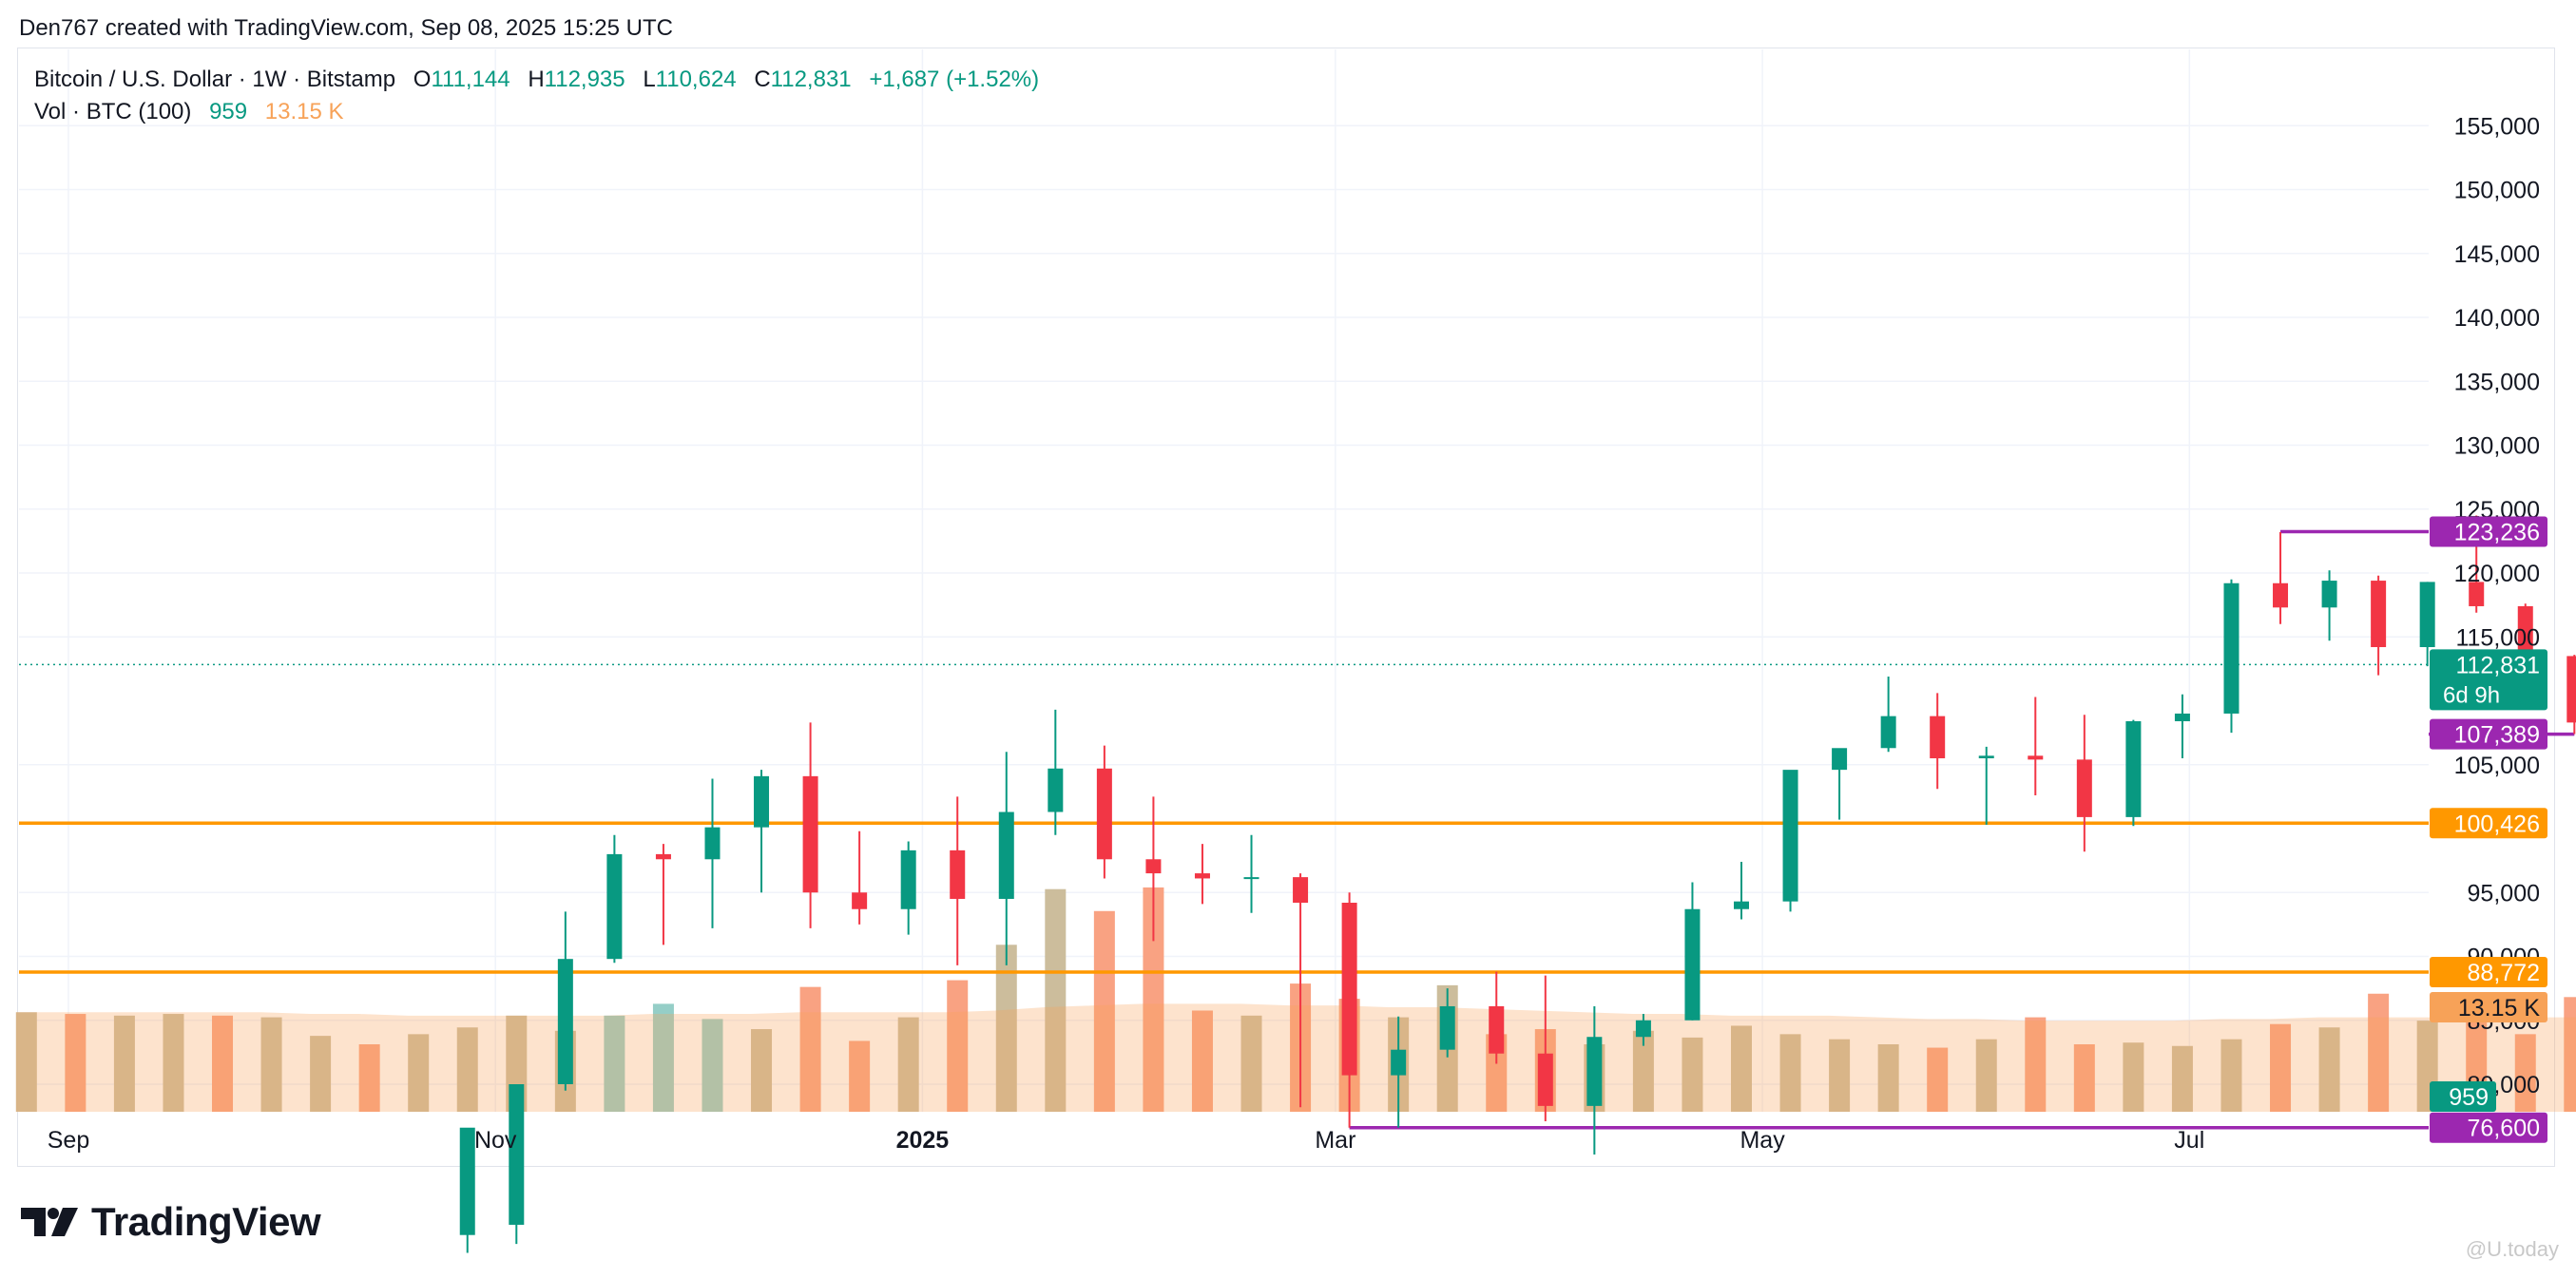 The width and height of the screenshot is (2576, 1279). What do you see at coordinates (2497, 637) in the screenshot?
I see `price-axis-label: 115,000` at bounding box center [2497, 637].